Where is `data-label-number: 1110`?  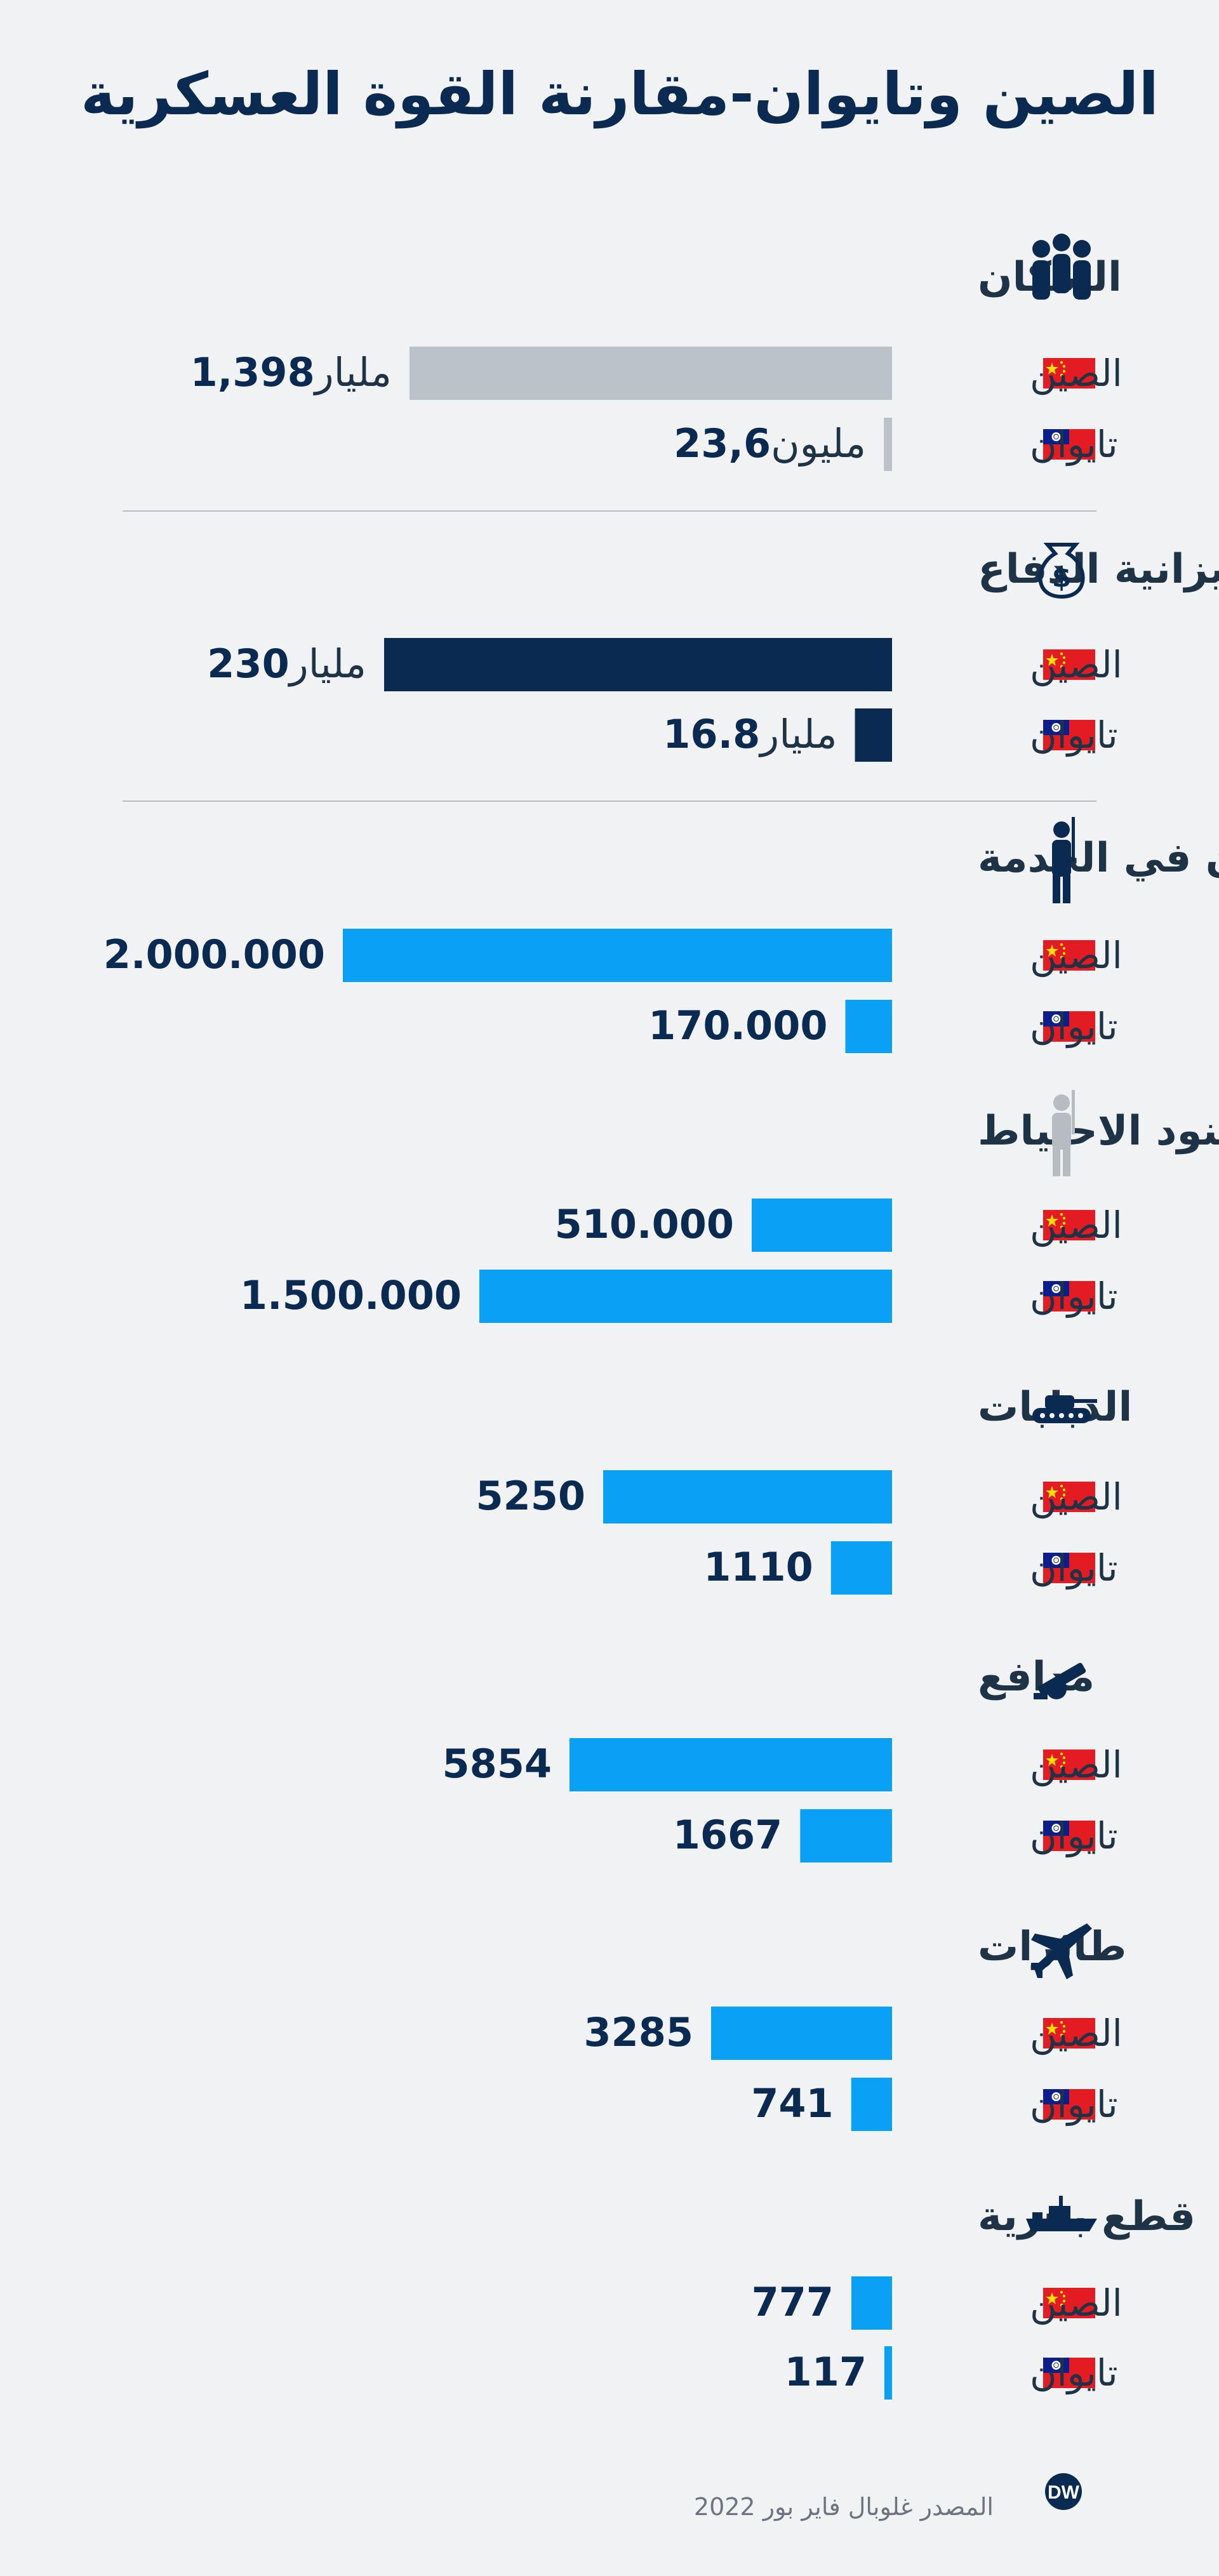
data-label-number: 1110 is located at coordinates (758, 1567).